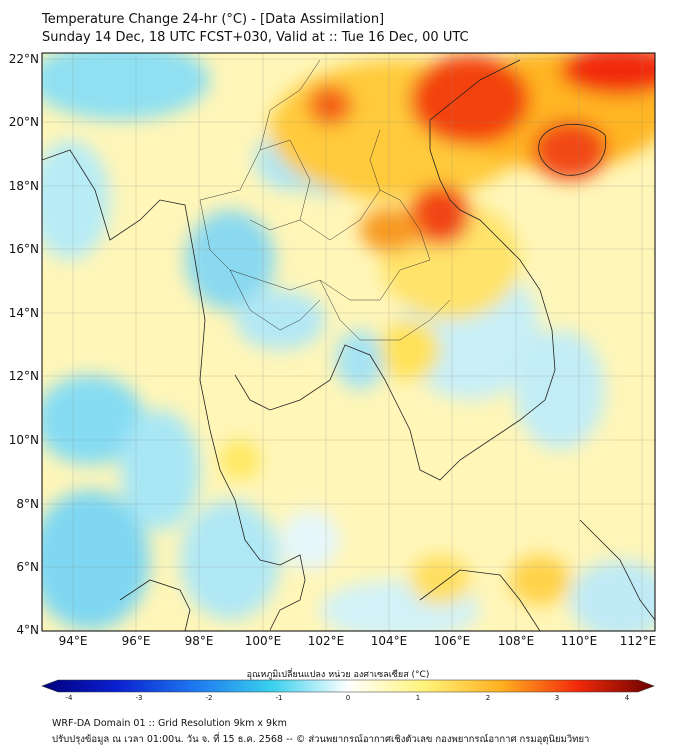  What do you see at coordinates (209, 698) in the screenshot?
I see `colorbar-tick: -2` at bounding box center [209, 698].